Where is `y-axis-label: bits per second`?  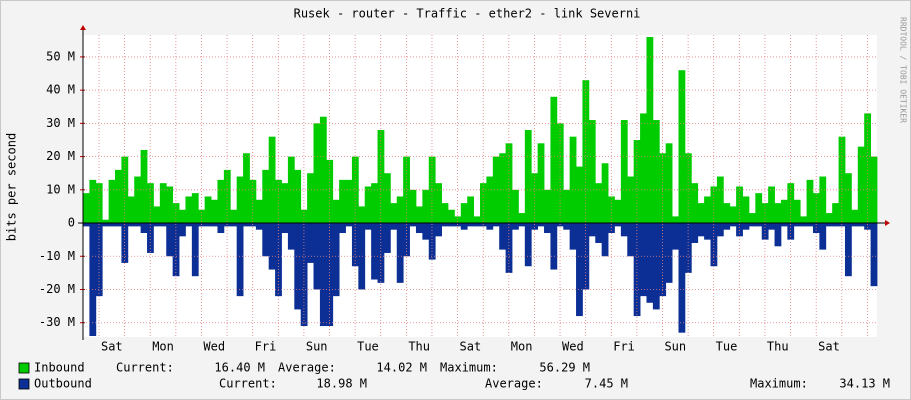
y-axis-label: bits per second is located at coordinates (12, 187).